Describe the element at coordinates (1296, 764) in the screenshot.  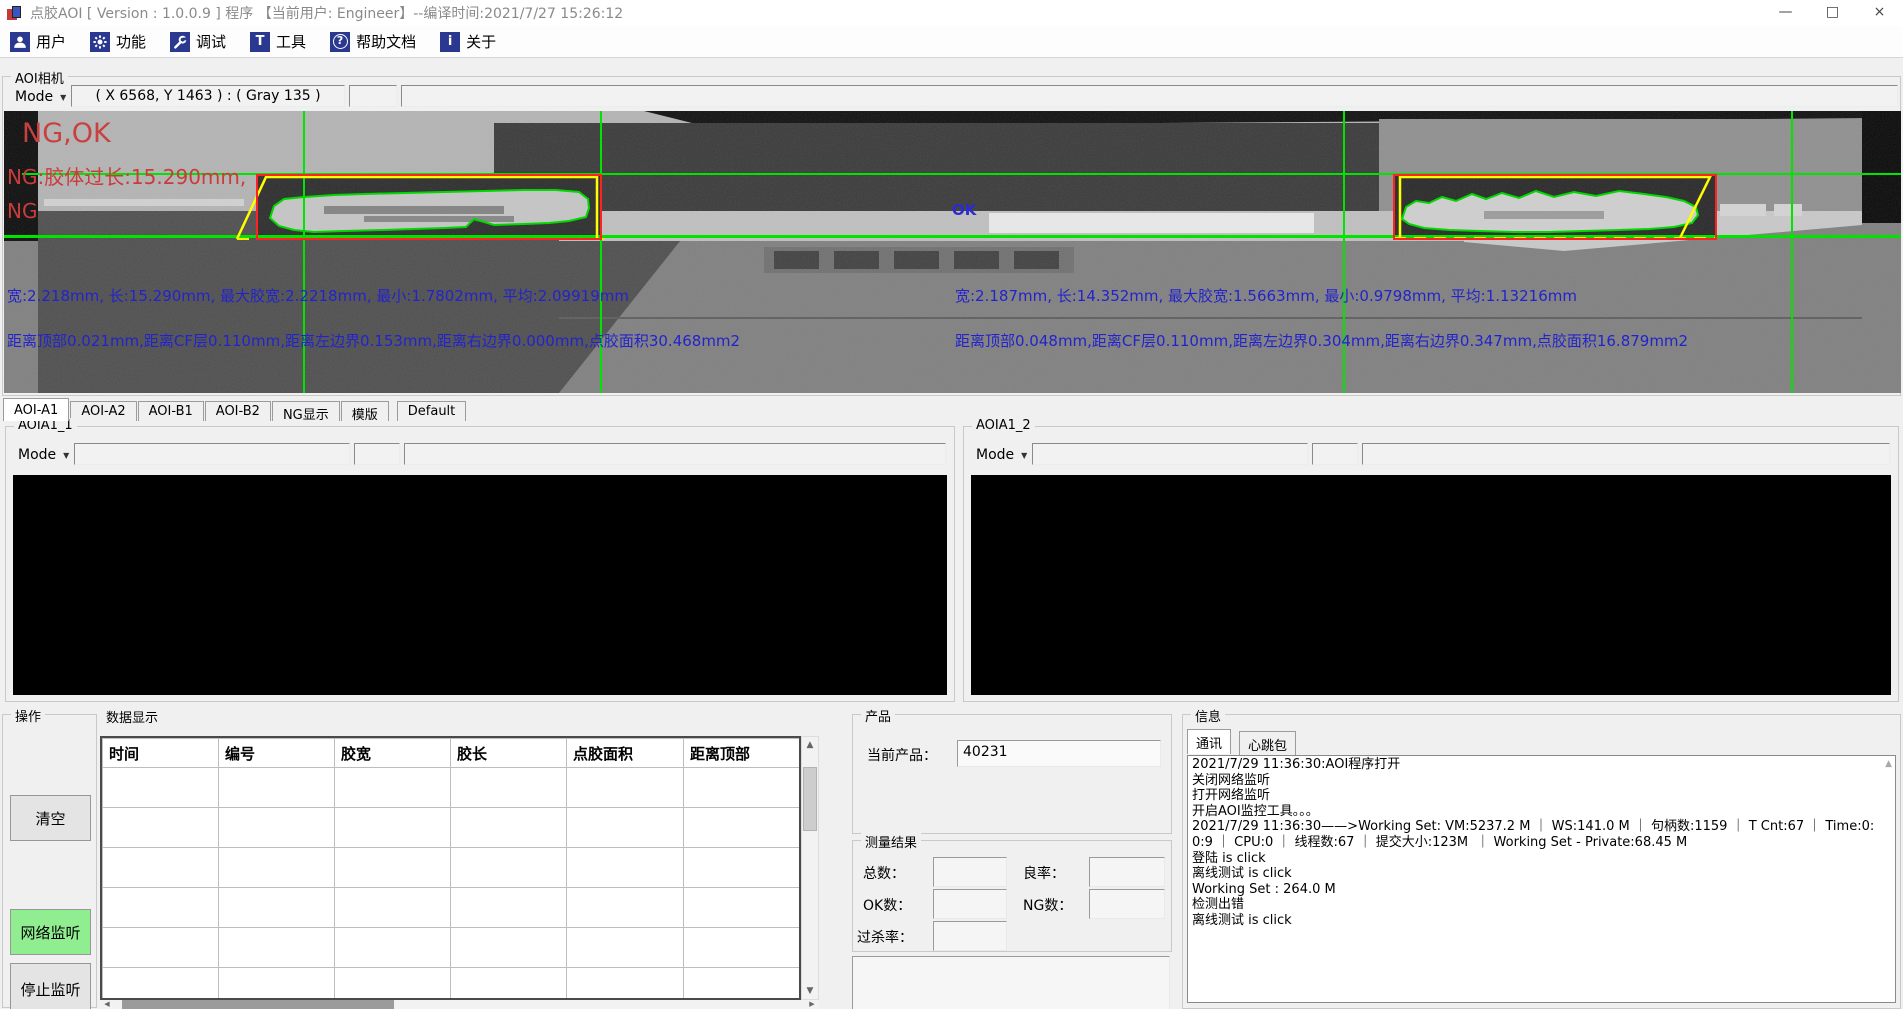
I see `log-line: 2021/7/29 11:36:30:AOI程序打开` at that location.